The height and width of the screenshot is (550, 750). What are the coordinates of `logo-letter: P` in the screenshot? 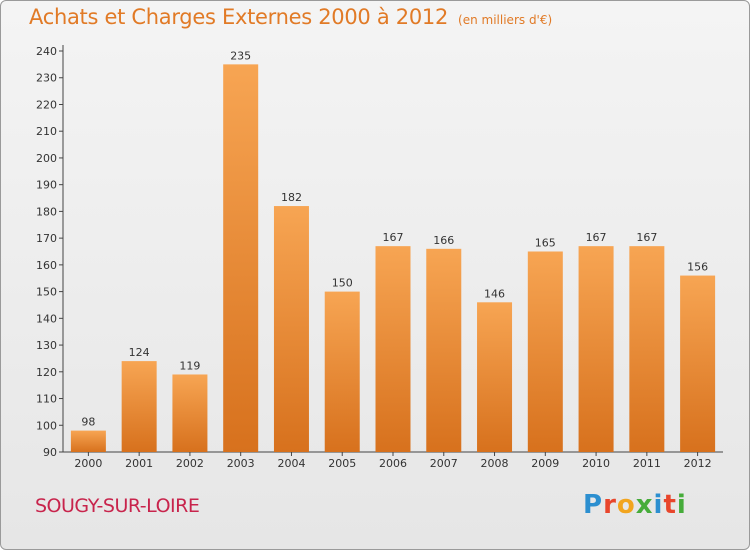 It's located at (593, 505).